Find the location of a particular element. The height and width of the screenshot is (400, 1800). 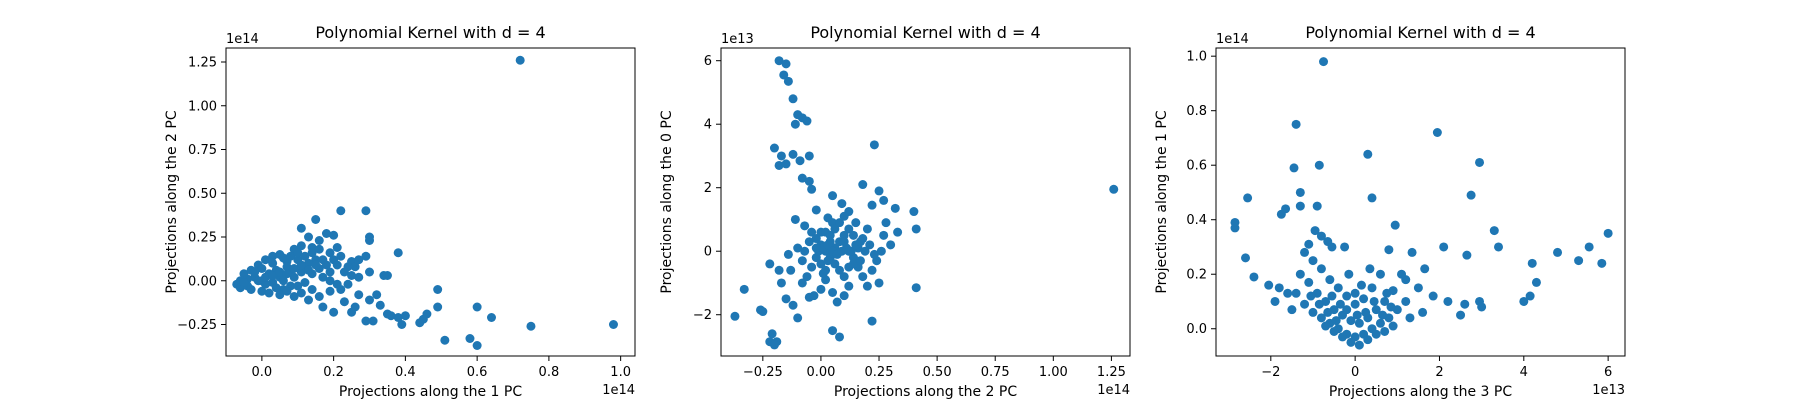

y-tick-label: 4 is located at coordinates (708, 125).